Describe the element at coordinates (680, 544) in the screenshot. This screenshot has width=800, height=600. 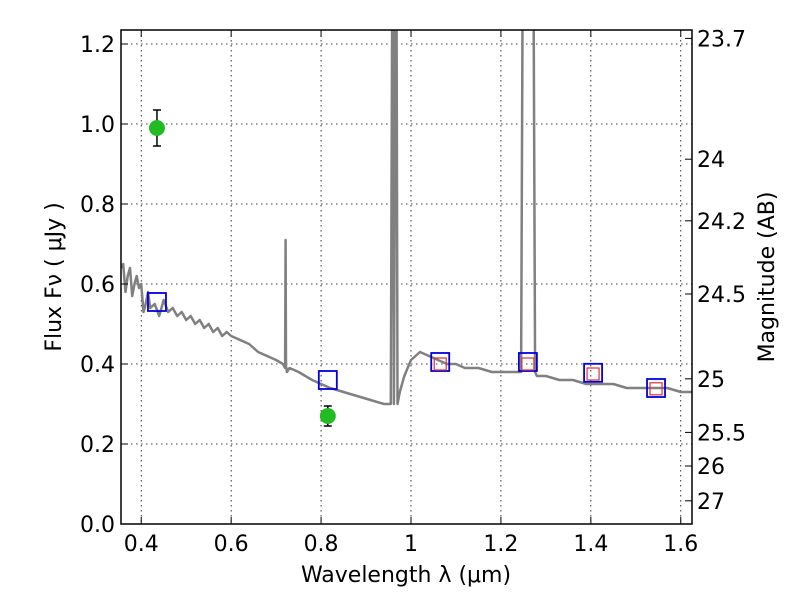
I see `x-tick-label: 1.6` at that location.